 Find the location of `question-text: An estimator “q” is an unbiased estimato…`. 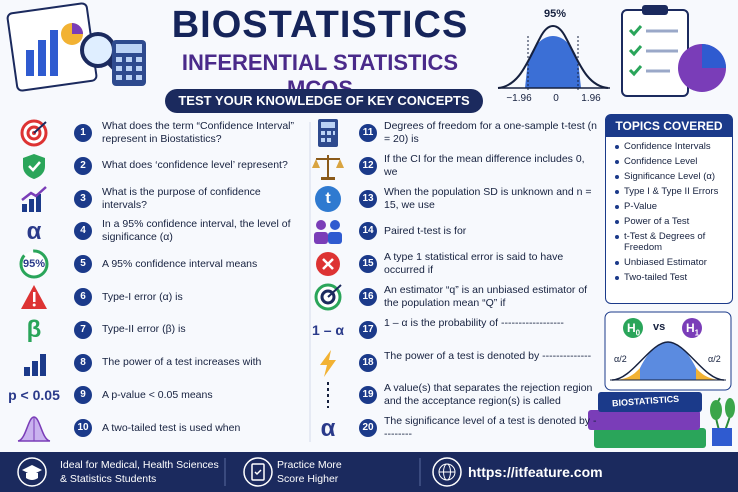

question-text: An estimator “q” is an unbiased estimato… is located at coordinates (486, 296).